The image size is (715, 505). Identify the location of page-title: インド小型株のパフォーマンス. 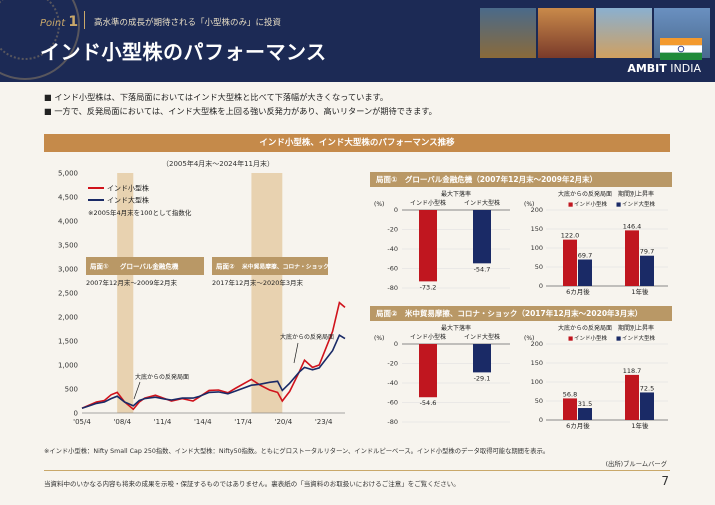
(183, 52).